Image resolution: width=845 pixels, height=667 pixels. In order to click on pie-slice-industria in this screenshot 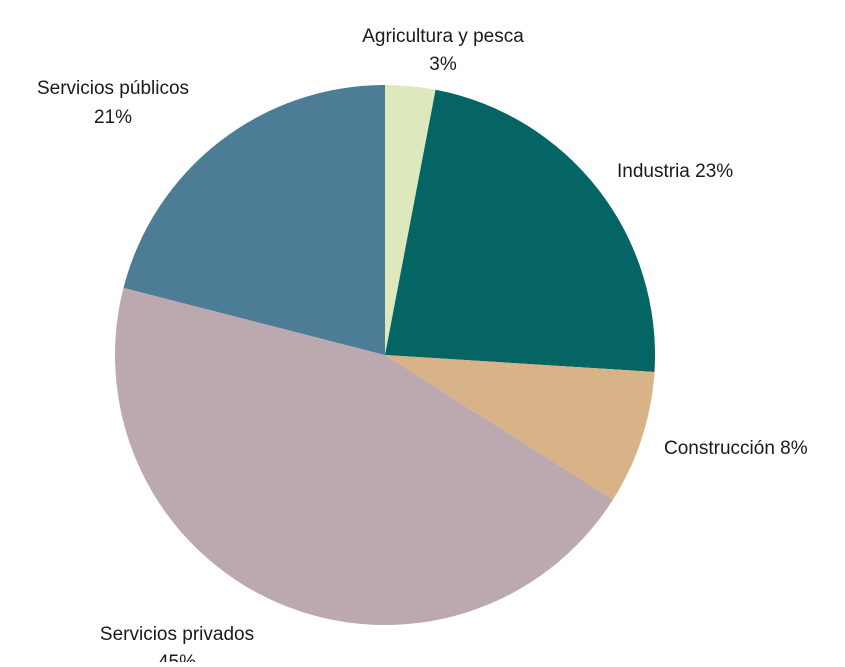, I will do `click(520, 230)`.